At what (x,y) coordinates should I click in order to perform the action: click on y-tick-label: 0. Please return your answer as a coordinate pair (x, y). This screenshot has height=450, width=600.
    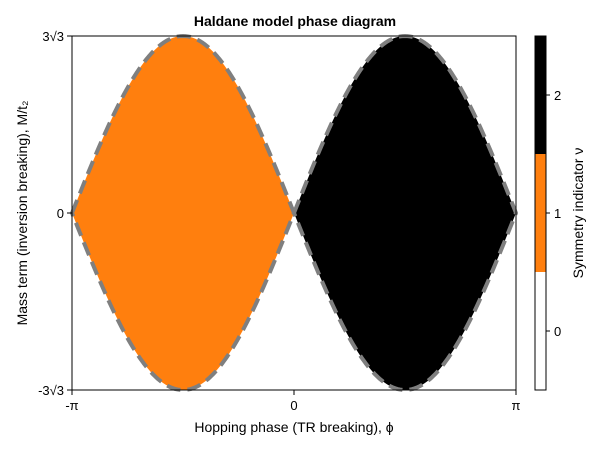
    Looking at the image, I should click on (60, 213).